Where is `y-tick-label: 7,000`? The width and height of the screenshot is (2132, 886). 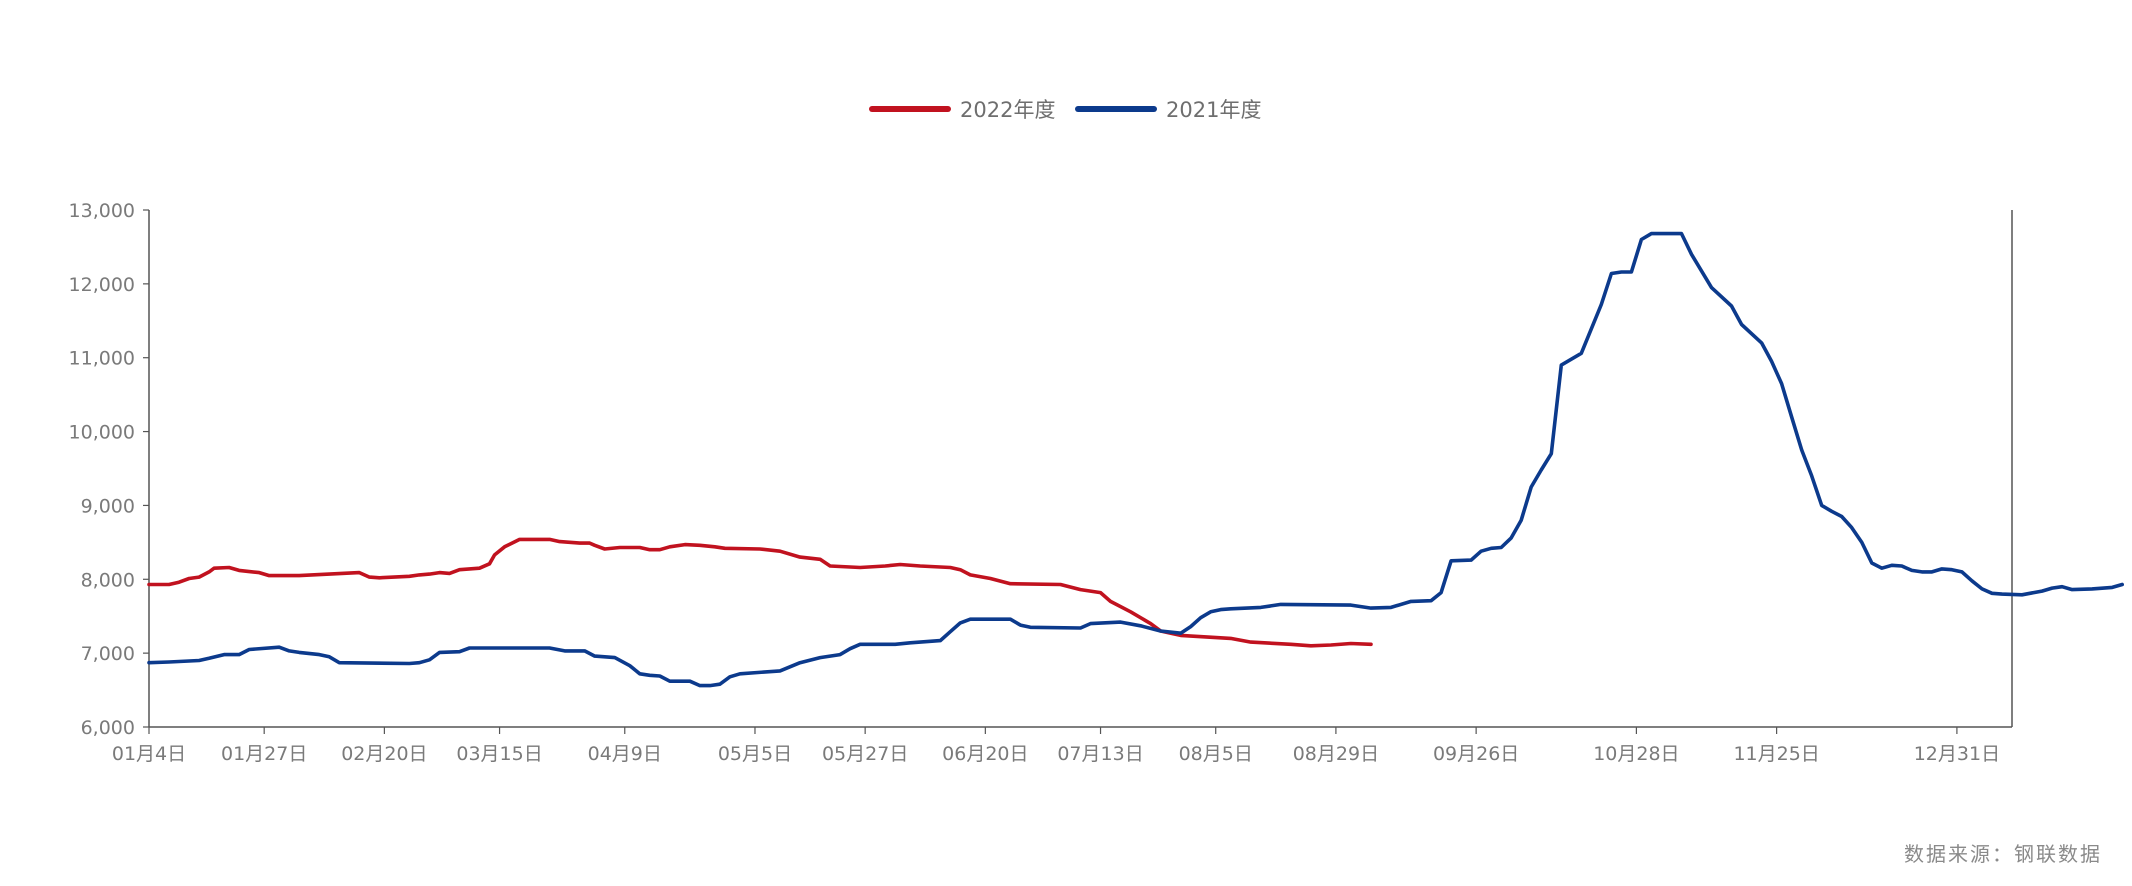
y-tick-label: 7,000 is located at coordinates (108, 654).